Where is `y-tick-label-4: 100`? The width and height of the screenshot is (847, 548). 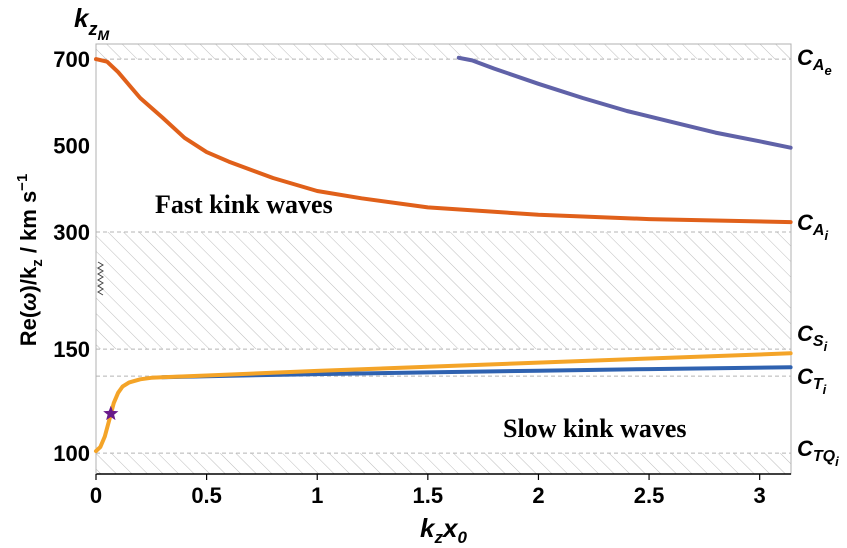 y-tick-label-4: 100 is located at coordinates (71, 453).